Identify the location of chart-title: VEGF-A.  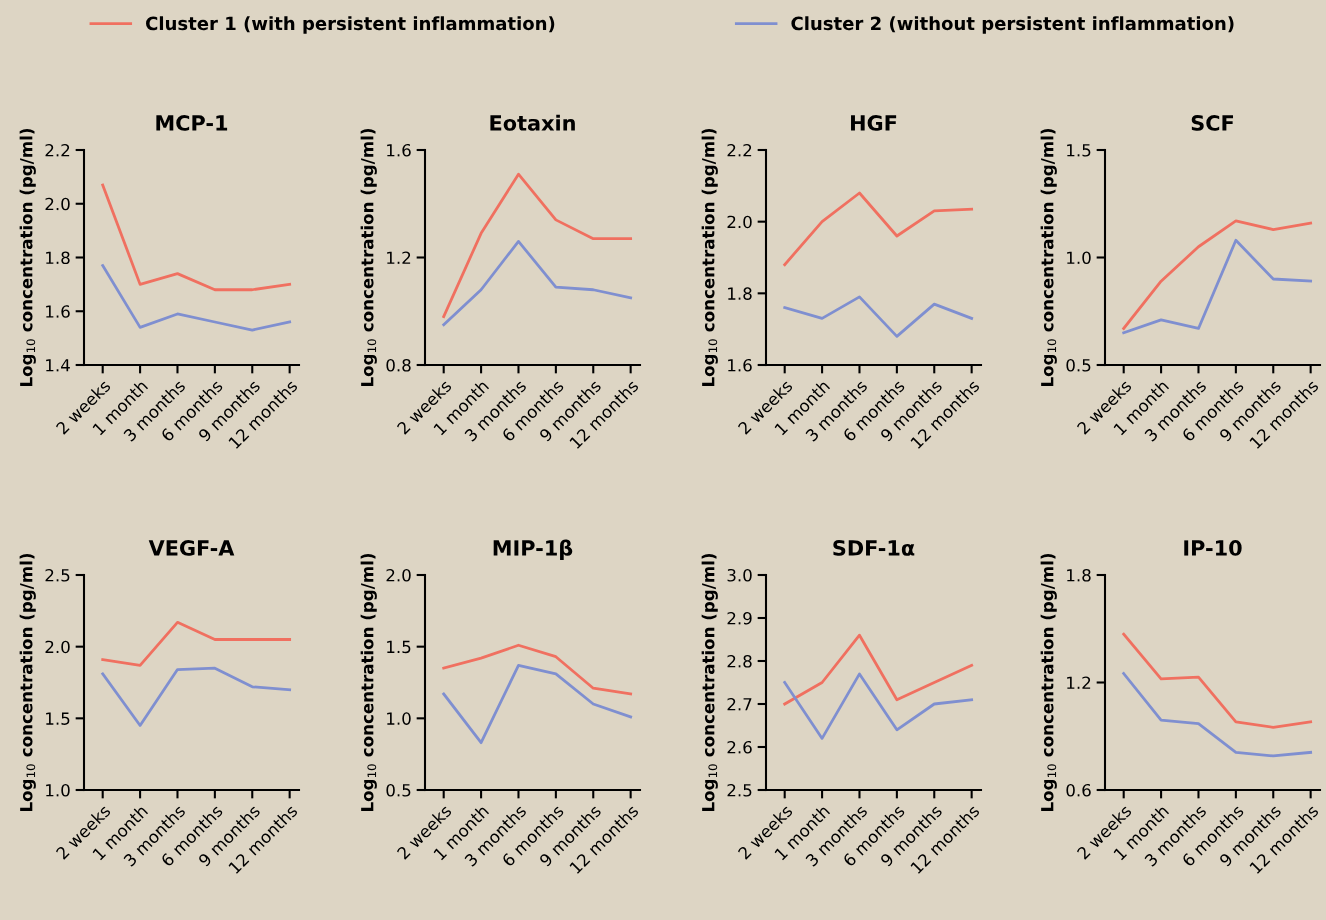
(191, 548).